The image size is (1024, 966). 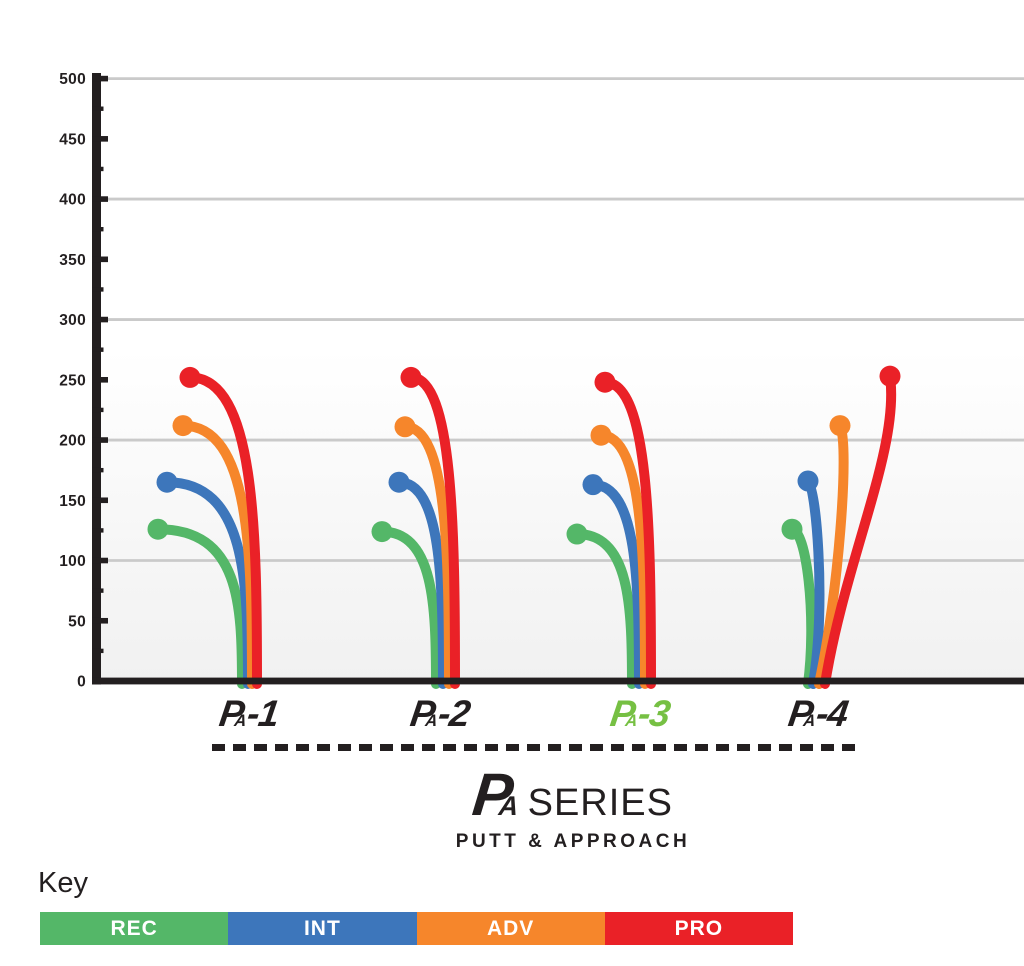 I want to click on key-segment-pro: PRO, so click(x=698, y=928).